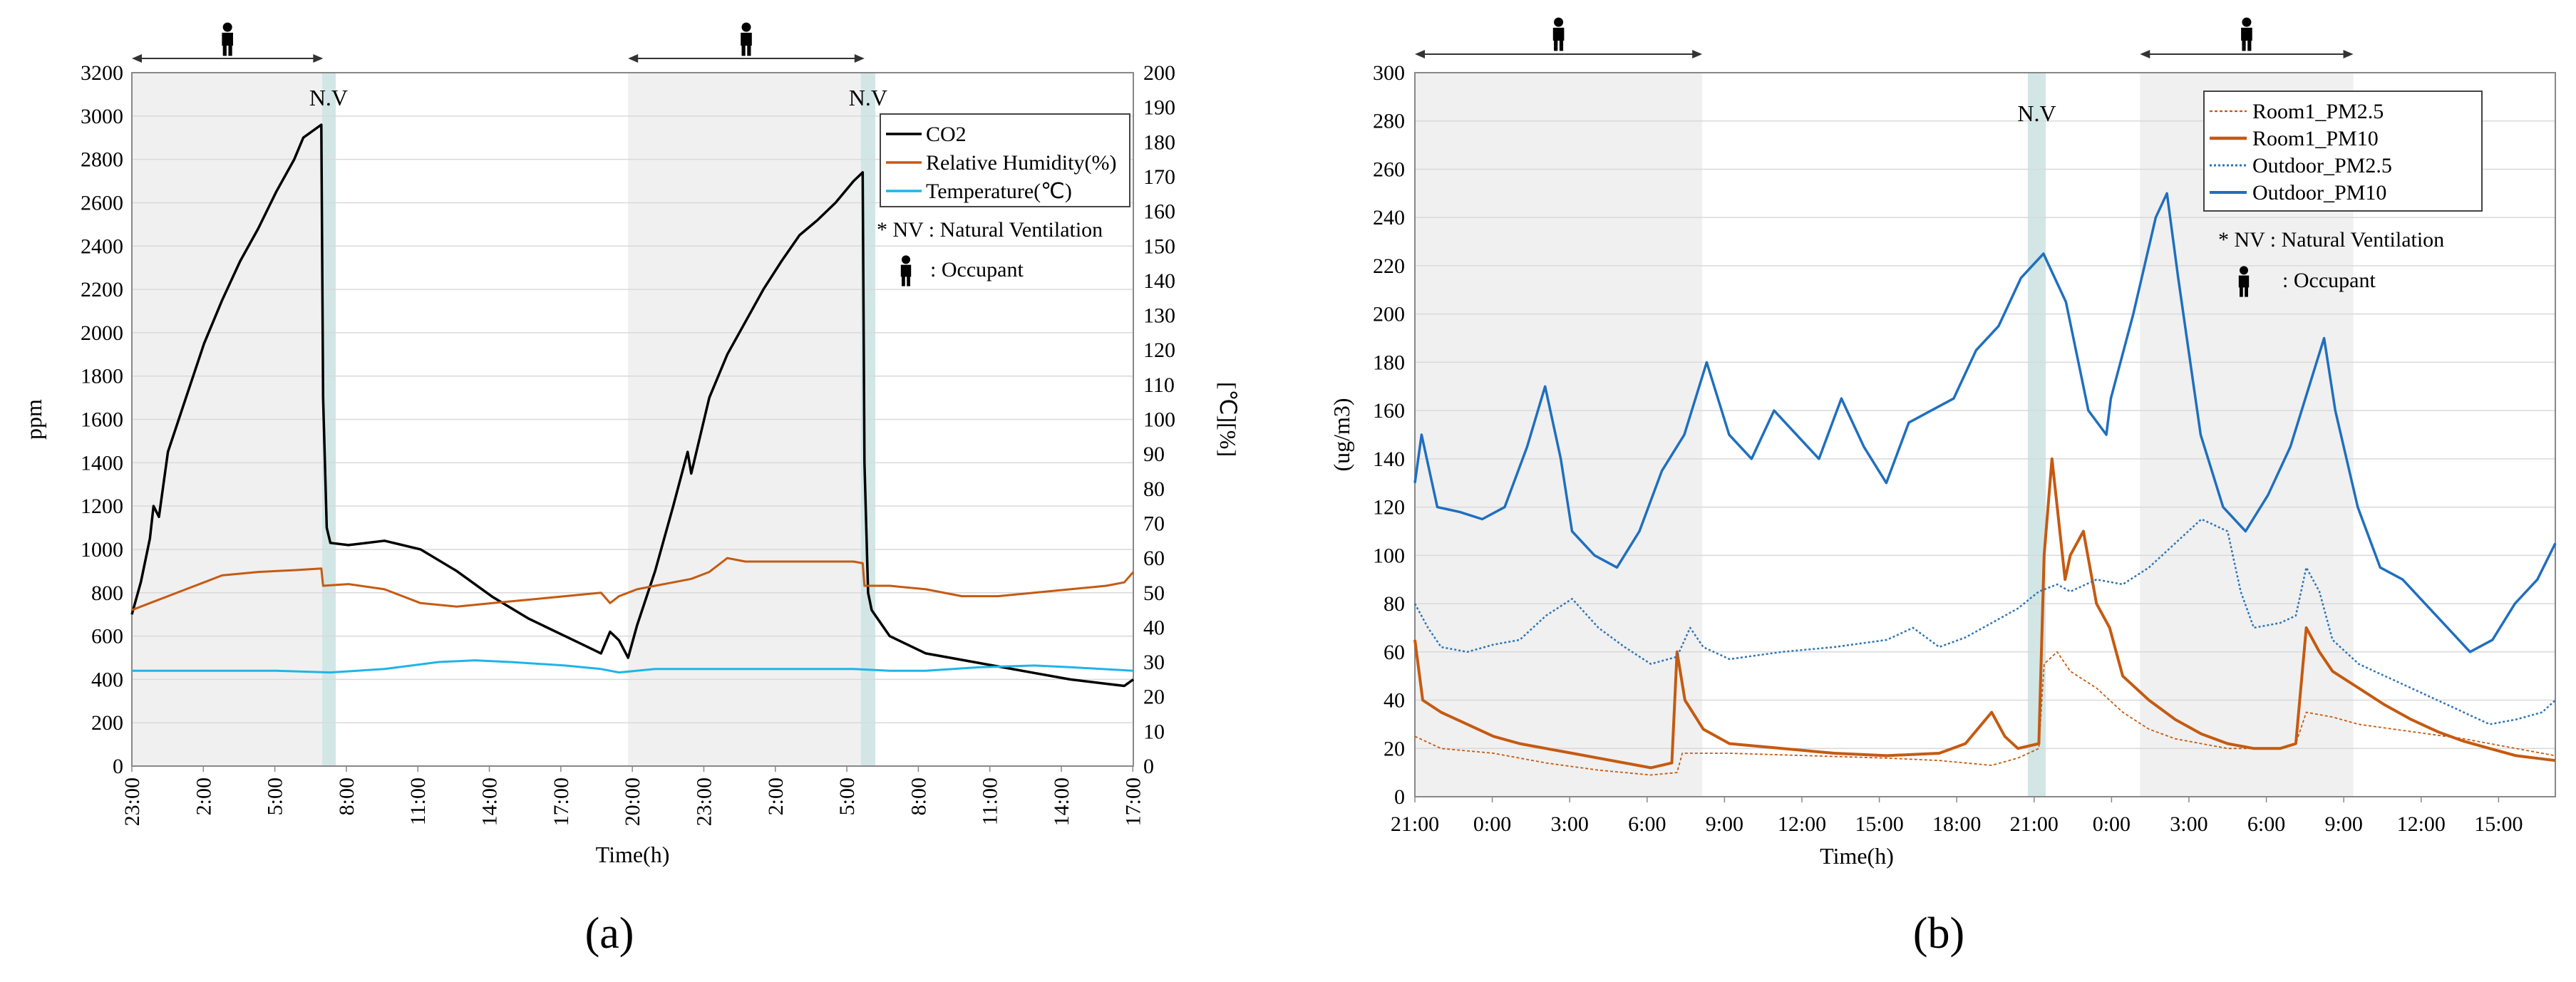 The width and height of the screenshot is (2576, 982). What do you see at coordinates (1389, 460) in the screenshot?
I see `y-tick-label: 140` at bounding box center [1389, 460].